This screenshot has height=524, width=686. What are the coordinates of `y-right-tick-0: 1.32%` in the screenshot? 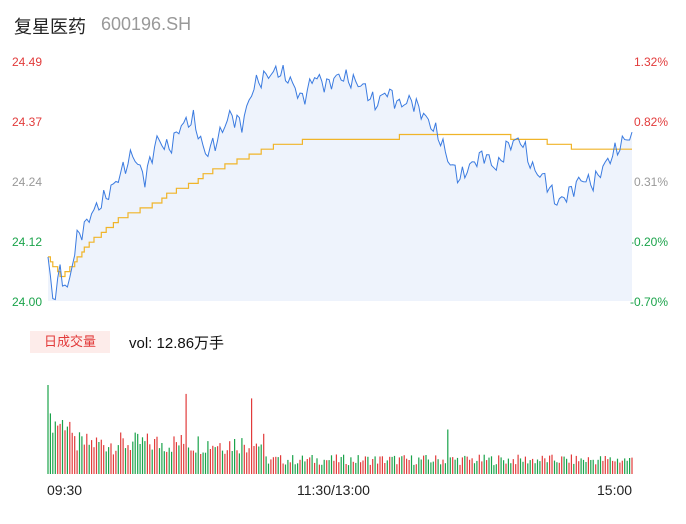 It's located at (650, 62).